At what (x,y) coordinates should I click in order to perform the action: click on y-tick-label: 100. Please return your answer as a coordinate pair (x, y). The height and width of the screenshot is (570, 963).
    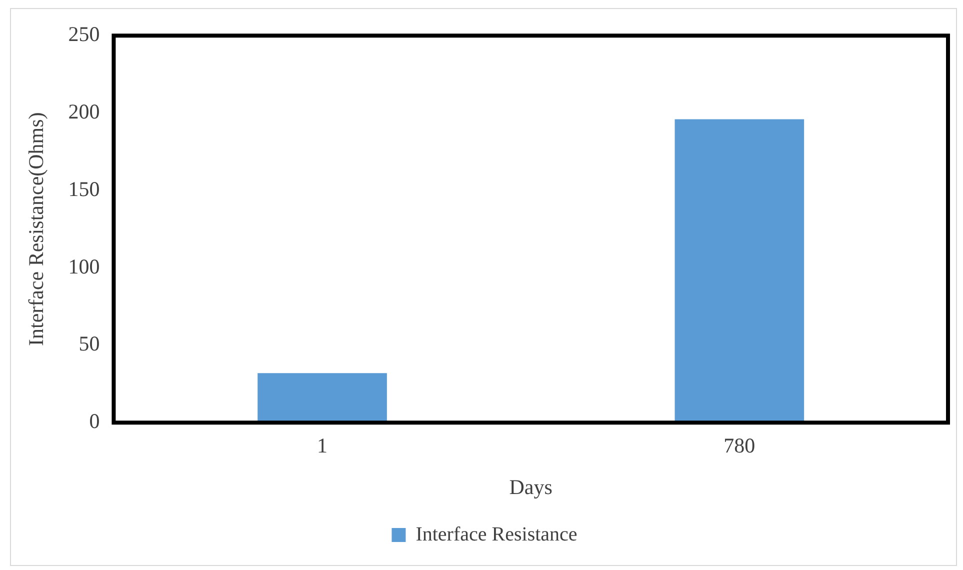
    Looking at the image, I should click on (84, 266).